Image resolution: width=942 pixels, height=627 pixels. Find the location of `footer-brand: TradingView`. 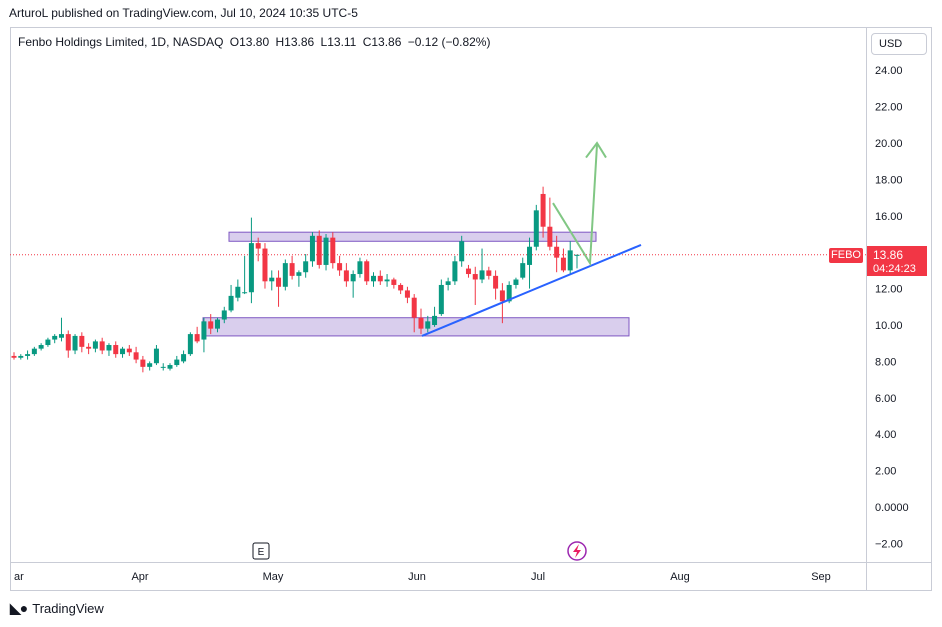

footer-brand: TradingView is located at coordinates (68, 608).